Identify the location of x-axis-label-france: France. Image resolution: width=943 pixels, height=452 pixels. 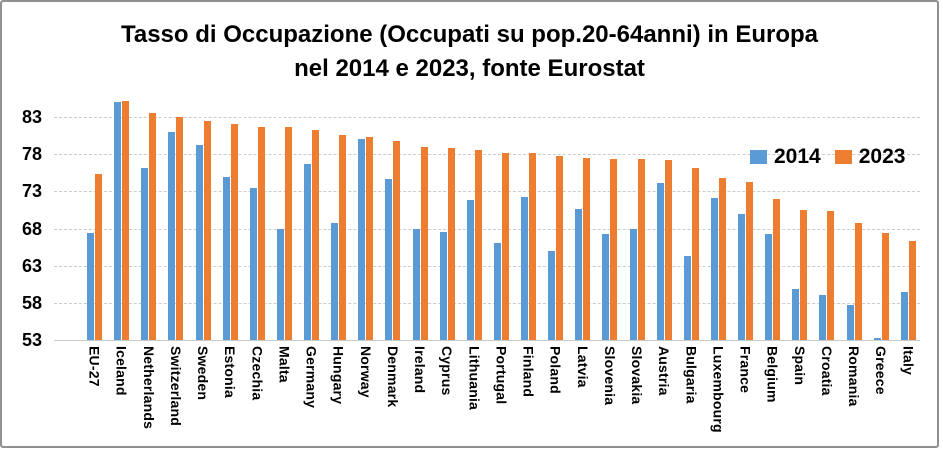
(745, 370).